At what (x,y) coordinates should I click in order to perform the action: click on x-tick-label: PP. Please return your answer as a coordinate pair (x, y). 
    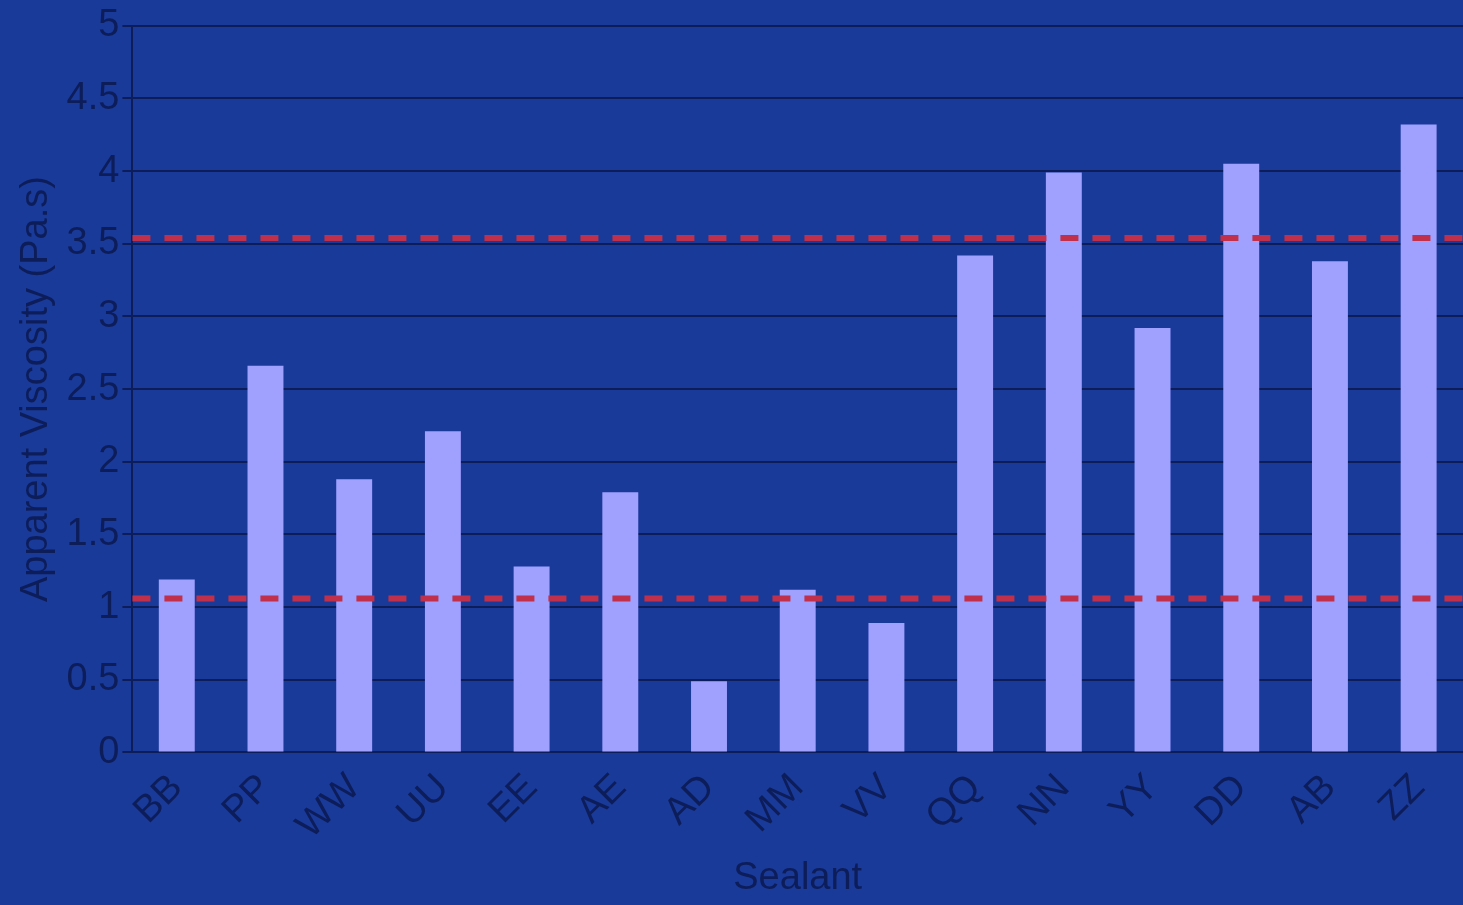
    Looking at the image, I should click on (246, 797).